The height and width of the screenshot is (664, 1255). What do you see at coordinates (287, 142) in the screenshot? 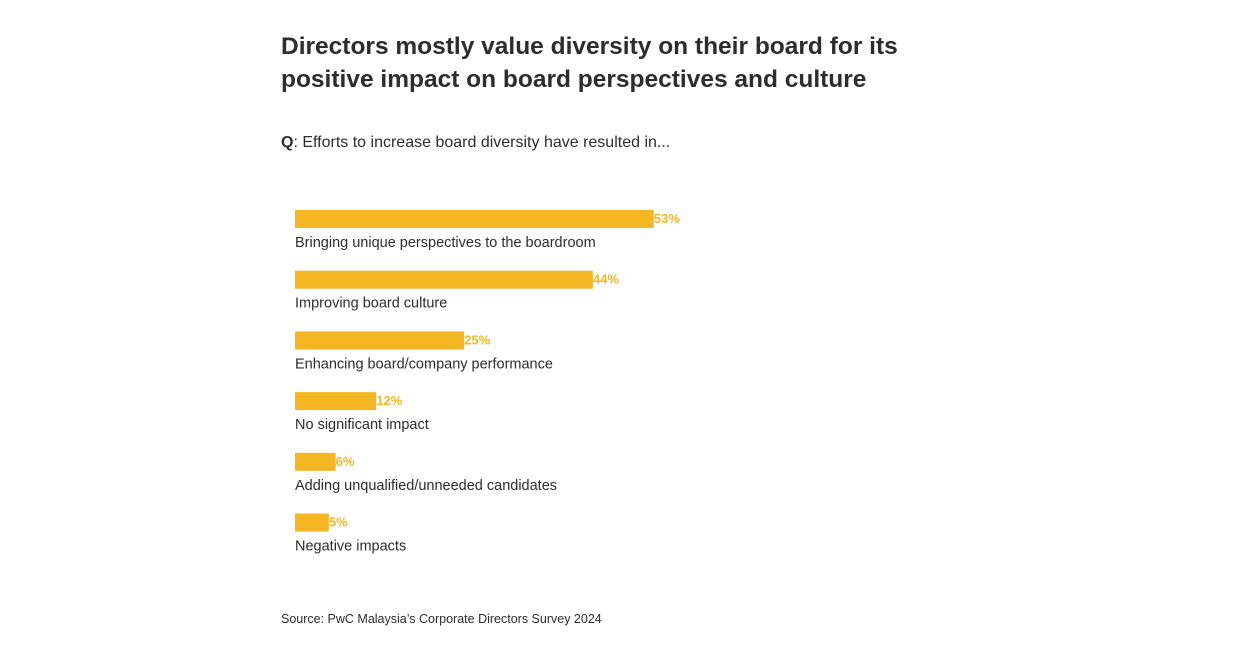
I see `question-prefix: Q` at bounding box center [287, 142].